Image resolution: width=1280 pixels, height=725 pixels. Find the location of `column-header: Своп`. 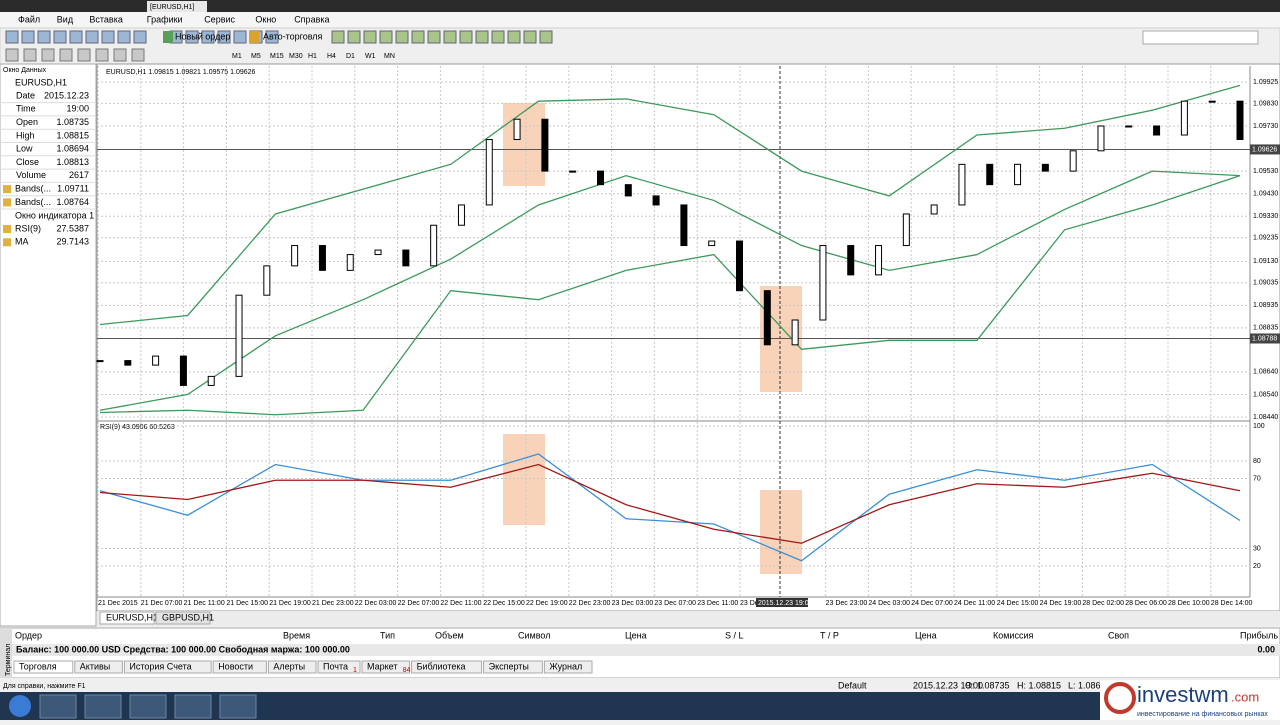

column-header: Своп is located at coordinates (1118, 635).